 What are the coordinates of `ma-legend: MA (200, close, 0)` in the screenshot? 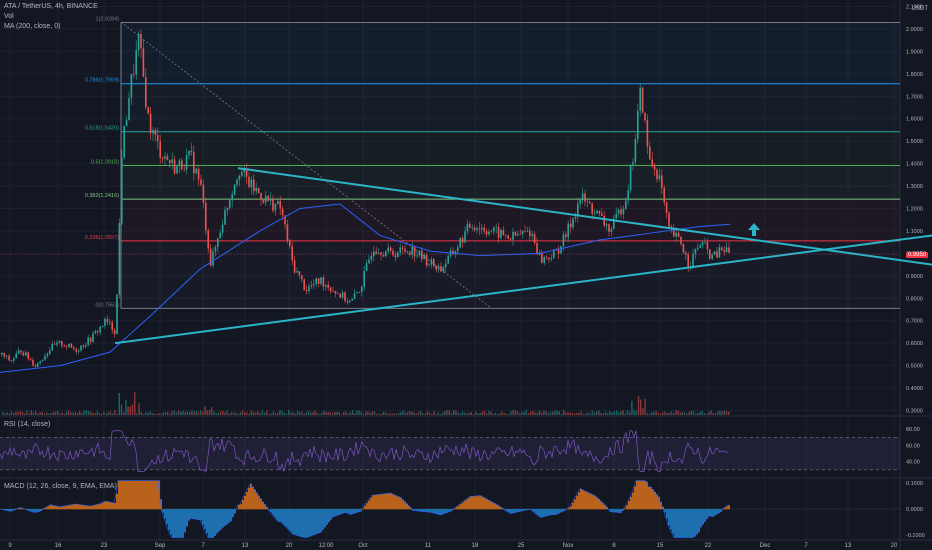 It's located at (32, 26).